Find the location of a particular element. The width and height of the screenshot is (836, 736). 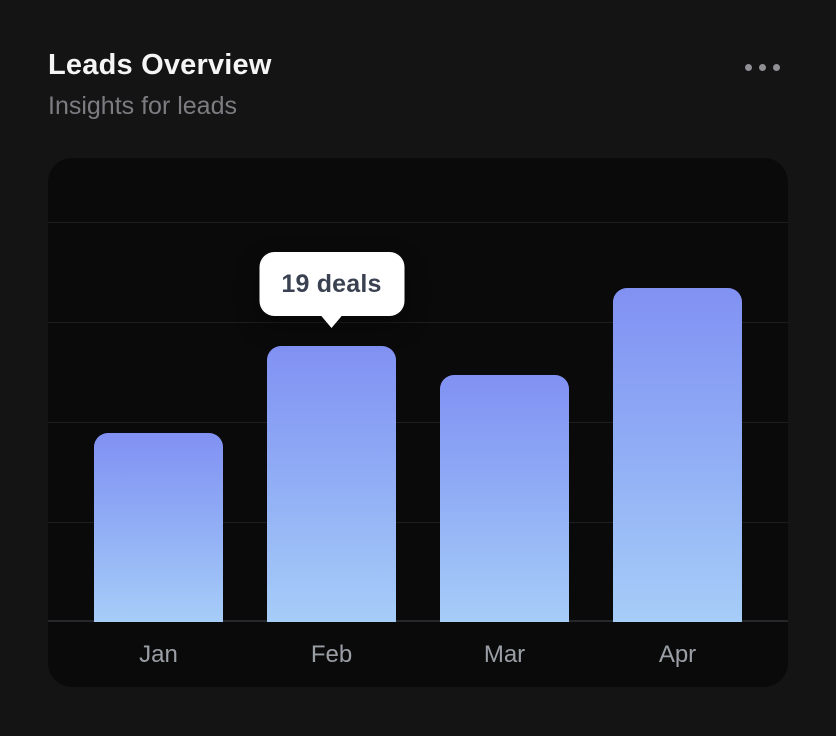

tooltip: 19 deals is located at coordinates (331, 290).